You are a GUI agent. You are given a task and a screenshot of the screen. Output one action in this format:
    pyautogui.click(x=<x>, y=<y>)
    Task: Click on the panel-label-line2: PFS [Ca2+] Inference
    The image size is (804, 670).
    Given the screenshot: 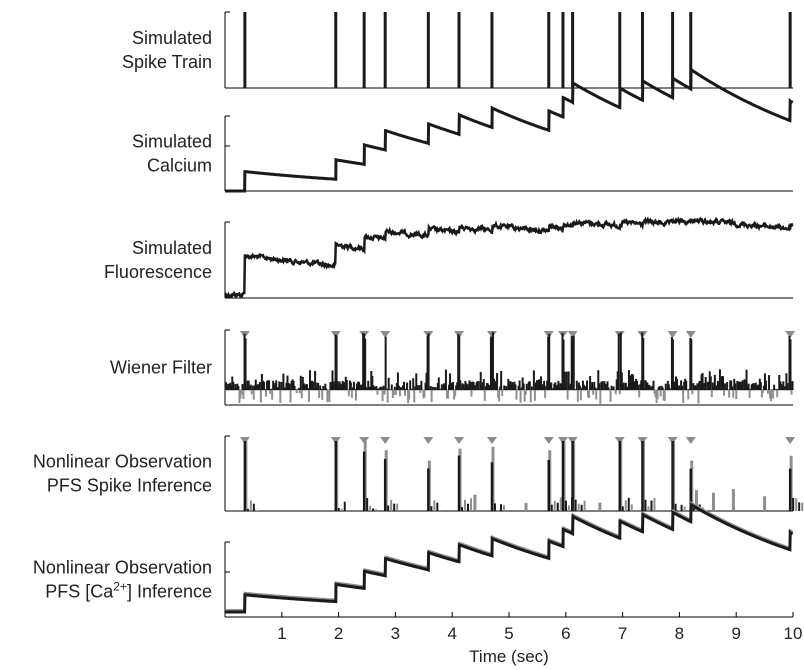 What is the action you would take?
    pyautogui.click(x=128, y=591)
    